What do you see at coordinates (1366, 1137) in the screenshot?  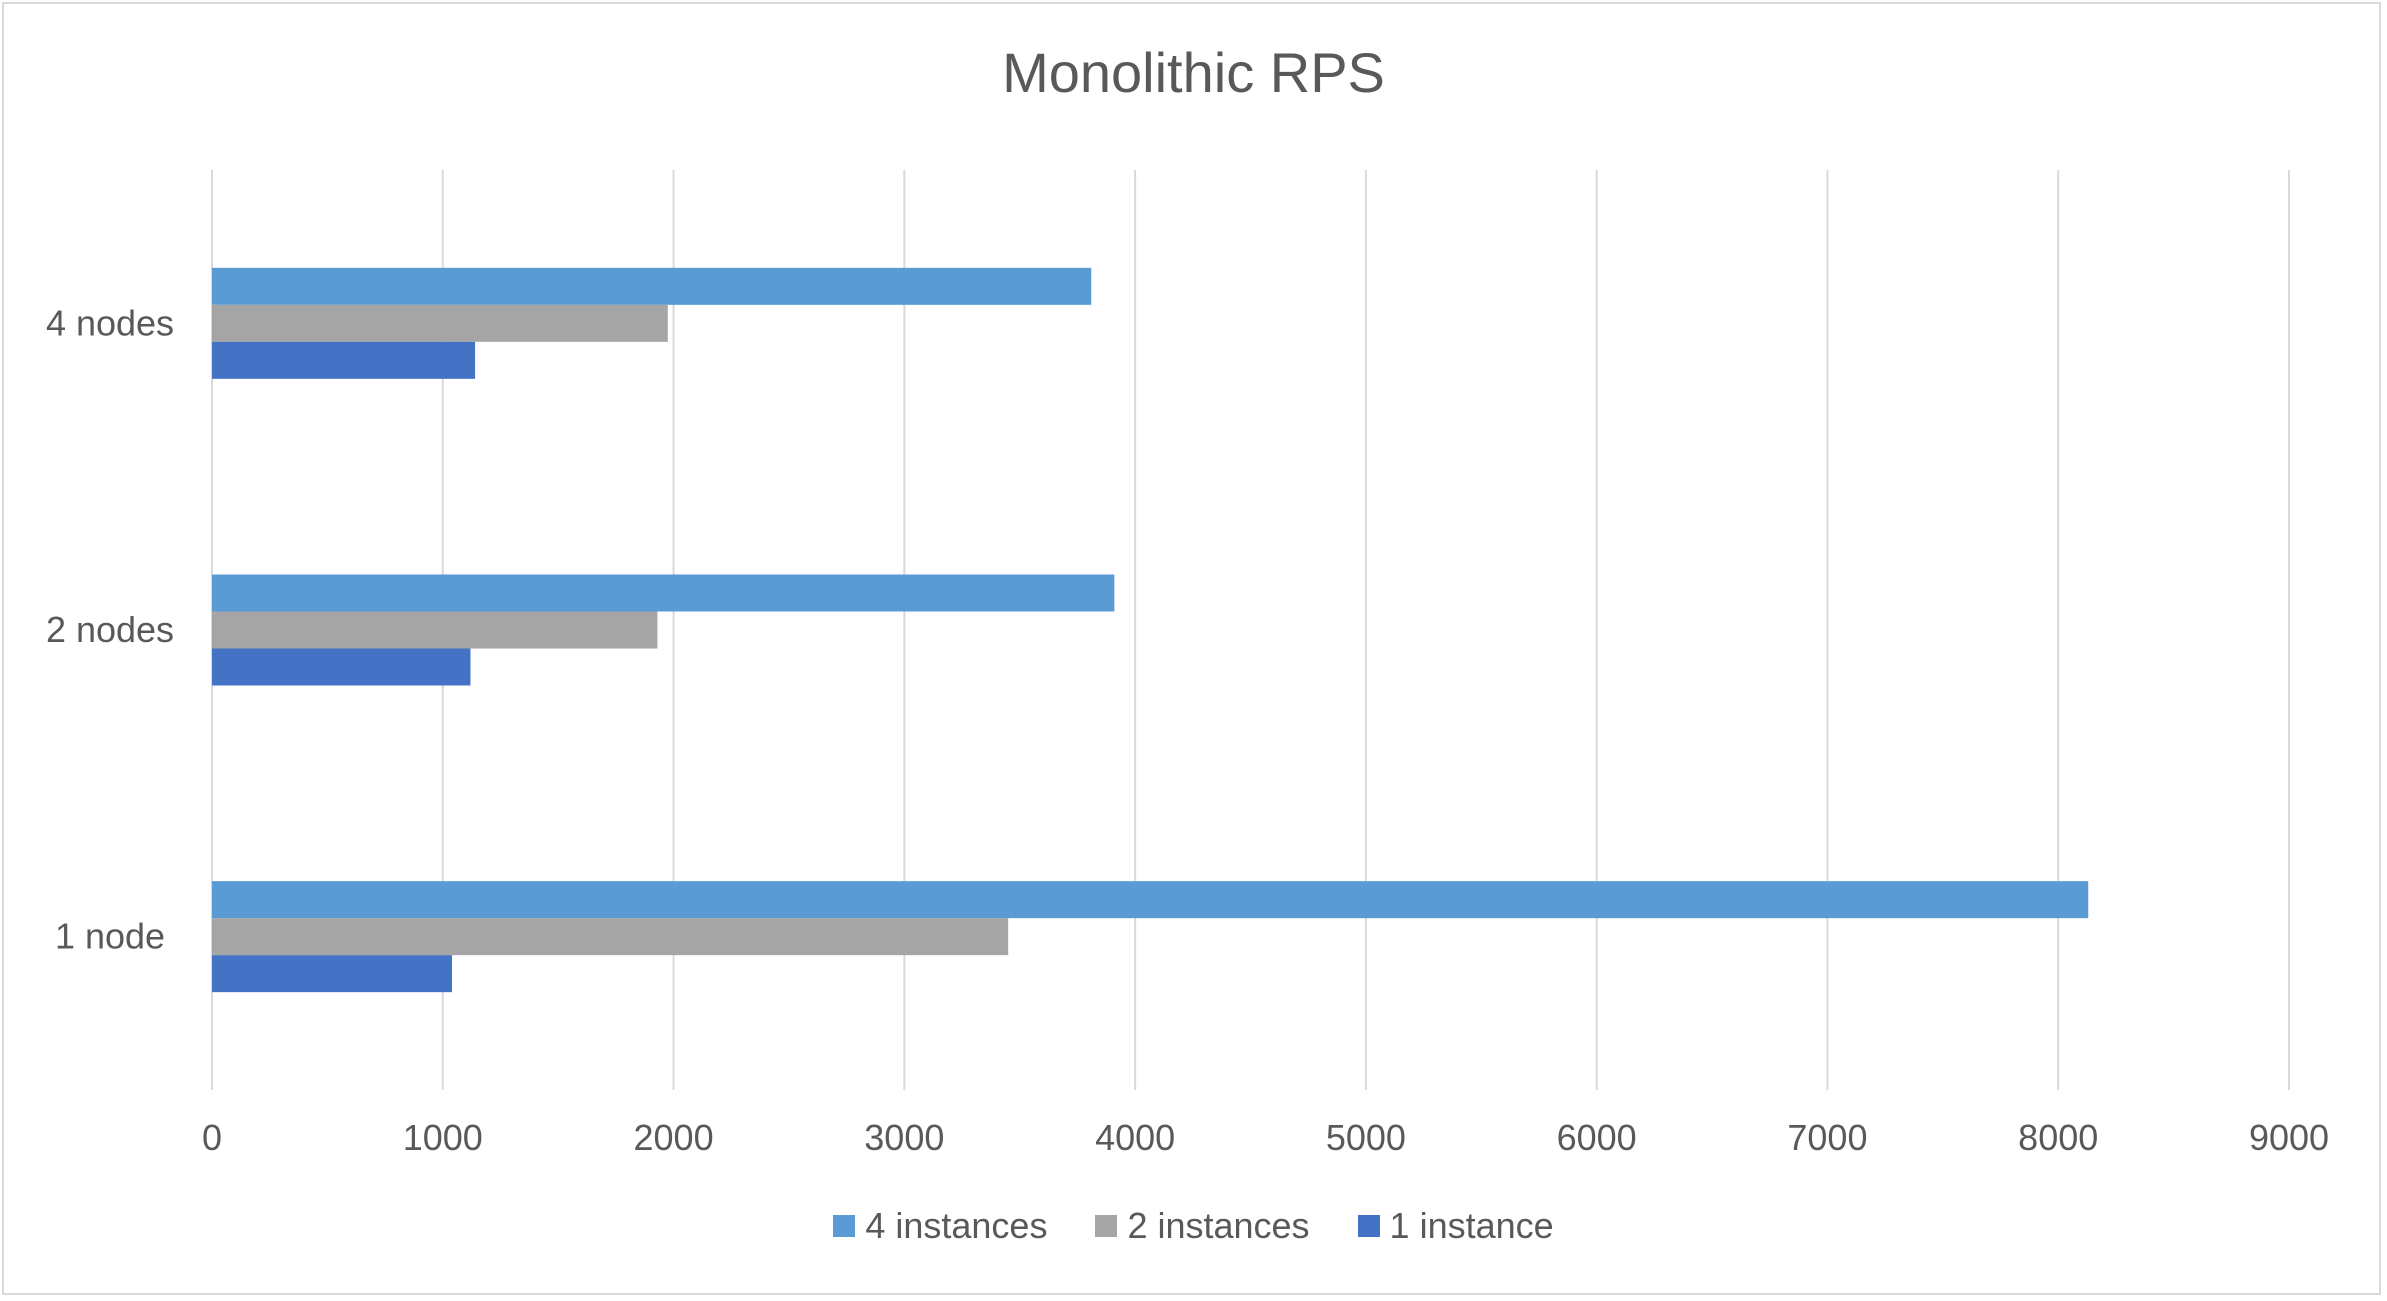 I see `x-tick-label: 5000` at bounding box center [1366, 1137].